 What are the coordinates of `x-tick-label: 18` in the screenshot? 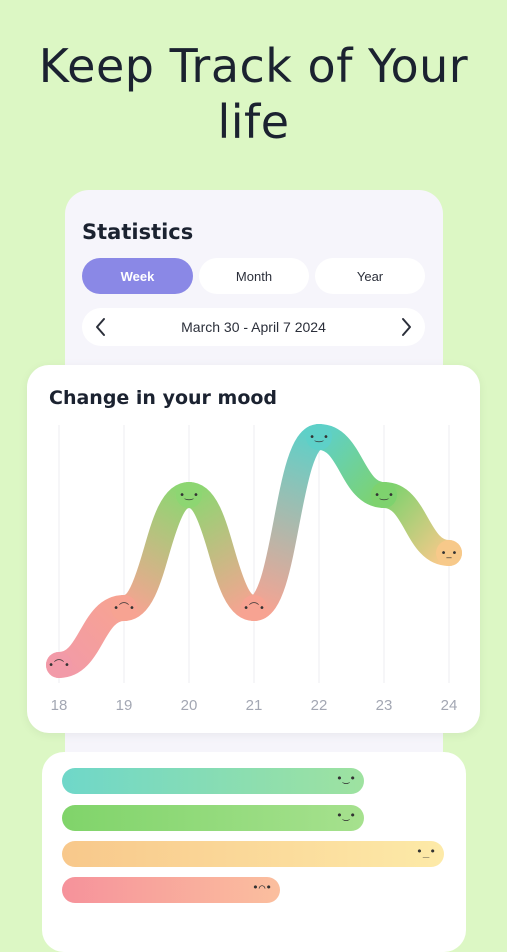 It's located at (59, 705).